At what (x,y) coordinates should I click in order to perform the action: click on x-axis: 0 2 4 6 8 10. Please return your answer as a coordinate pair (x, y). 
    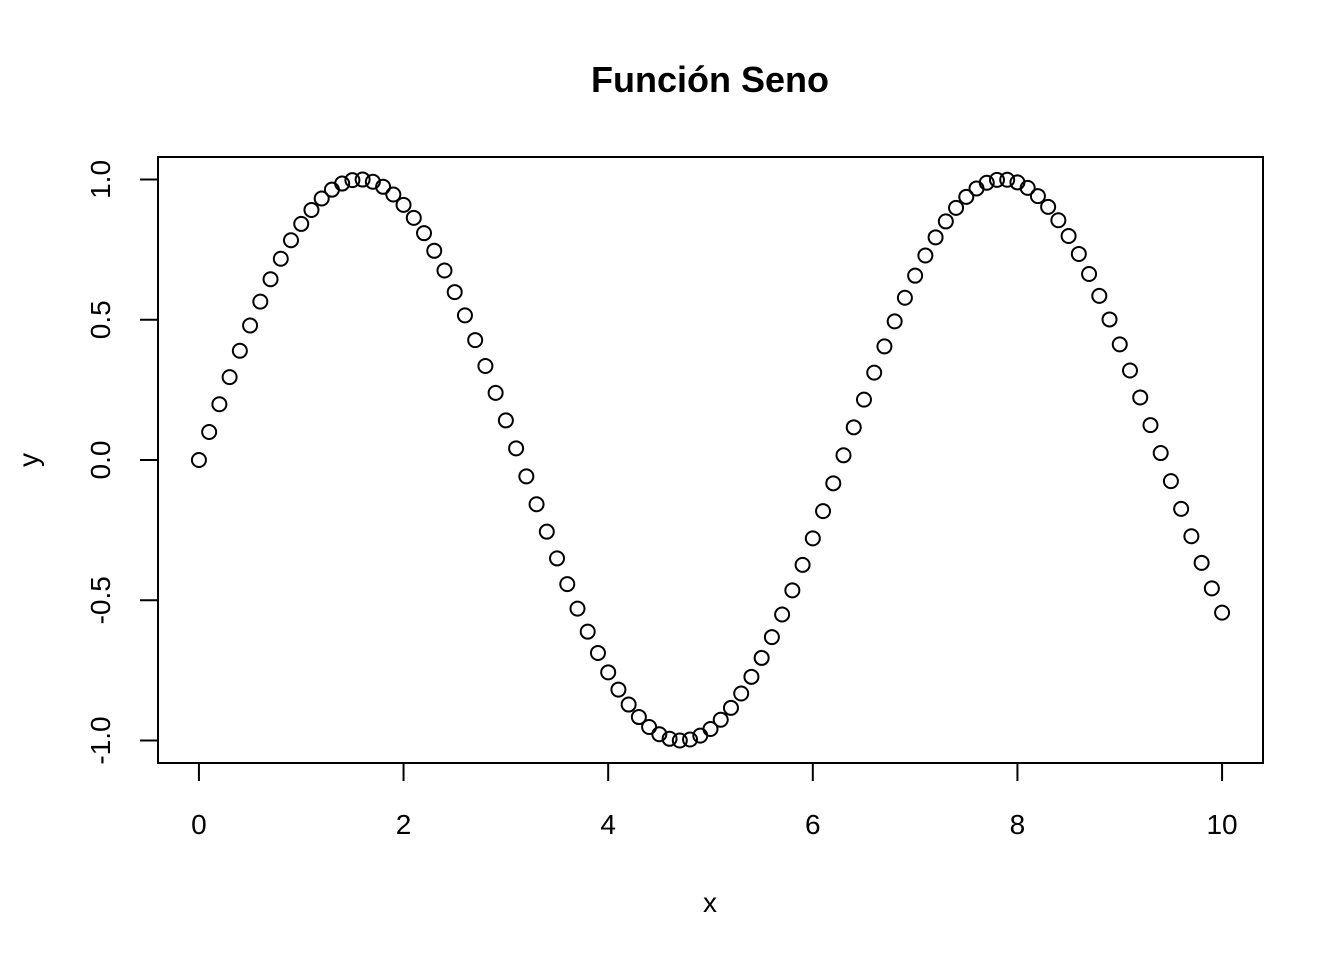
    Looking at the image, I should click on (714, 801).